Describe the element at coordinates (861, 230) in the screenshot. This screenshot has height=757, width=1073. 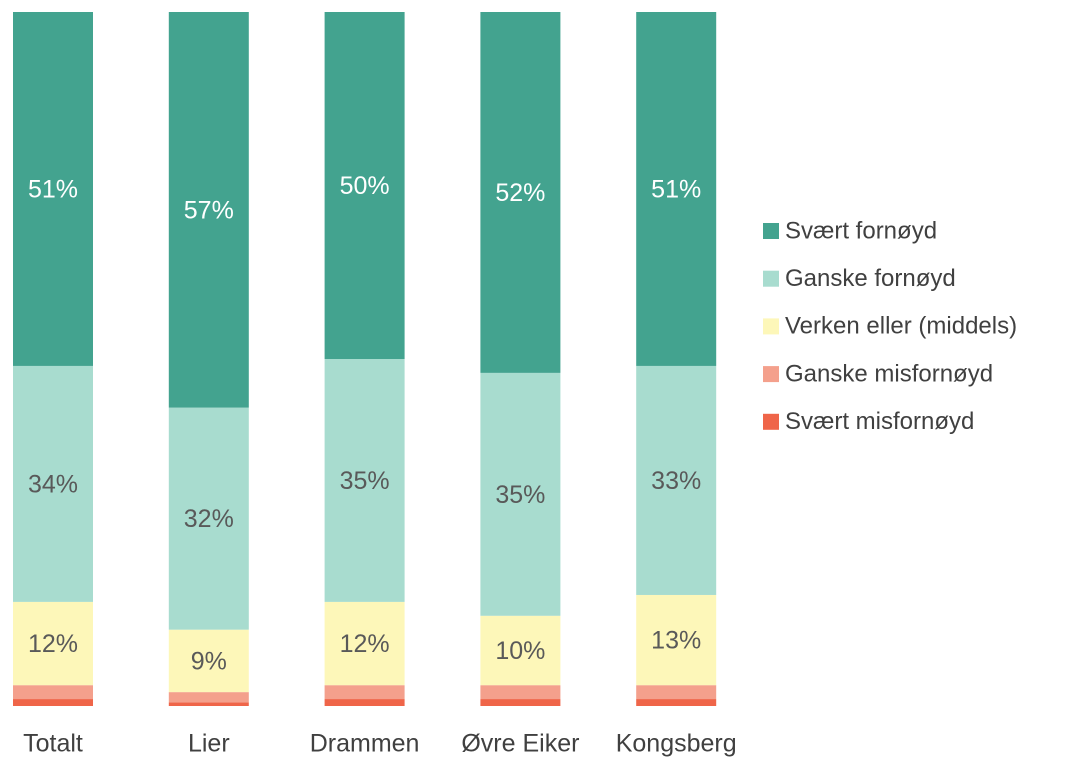
I see `legend-label: Svært fornøyd` at that location.